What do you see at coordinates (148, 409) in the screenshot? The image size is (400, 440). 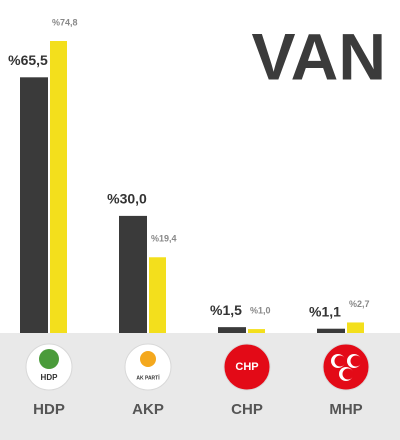 I see `x-tick-label: AKP` at bounding box center [148, 409].